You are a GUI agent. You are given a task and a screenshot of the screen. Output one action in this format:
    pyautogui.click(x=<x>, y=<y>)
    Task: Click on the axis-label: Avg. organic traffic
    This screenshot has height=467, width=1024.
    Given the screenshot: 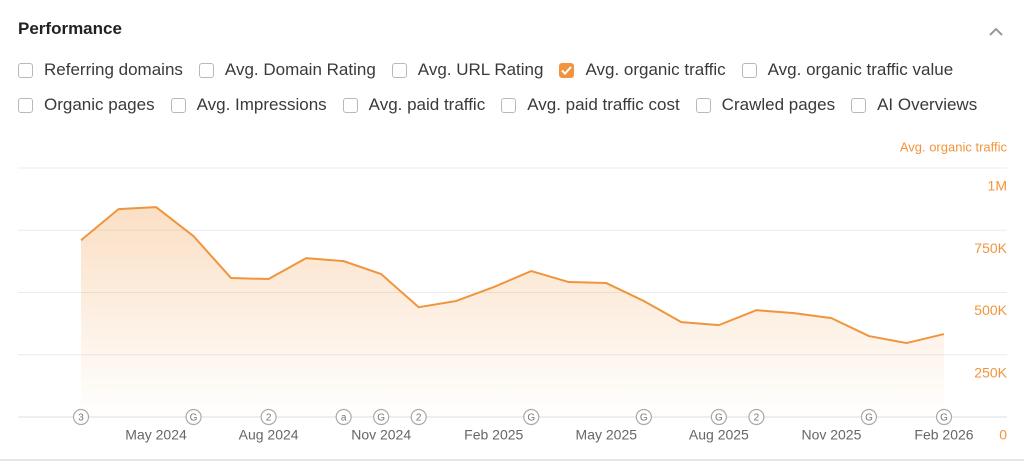 What is the action you would take?
    pyautogui.click(x=954, y=146)
    